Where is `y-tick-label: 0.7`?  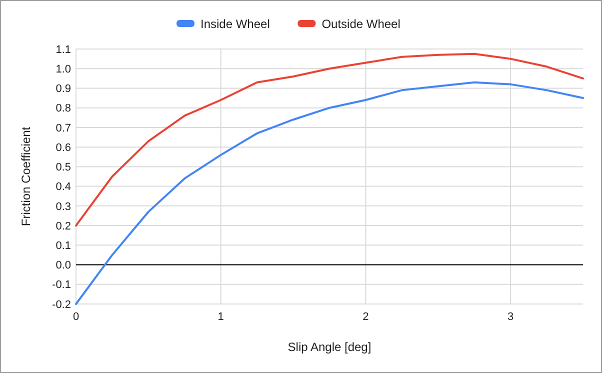
y-tick-label: 0.7 is located at coordinates (63, 128).